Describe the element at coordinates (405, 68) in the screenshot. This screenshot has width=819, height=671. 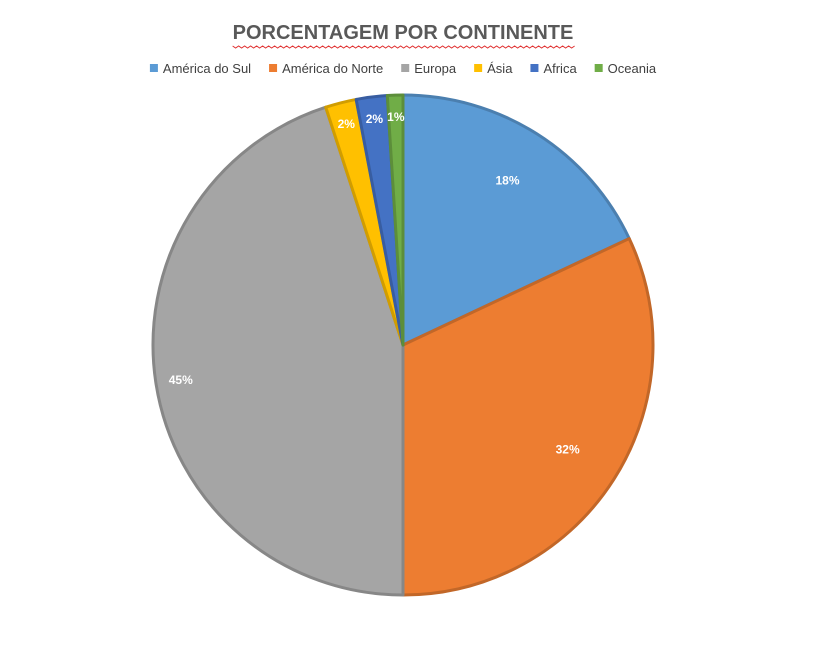
I see `legend-swatch-europa` at that location.